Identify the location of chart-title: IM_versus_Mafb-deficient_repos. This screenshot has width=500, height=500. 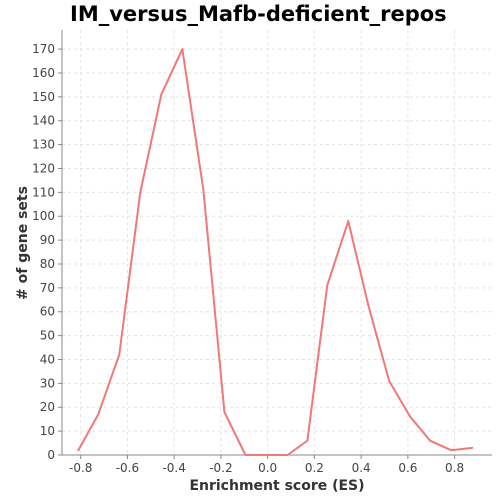
(258, 14).